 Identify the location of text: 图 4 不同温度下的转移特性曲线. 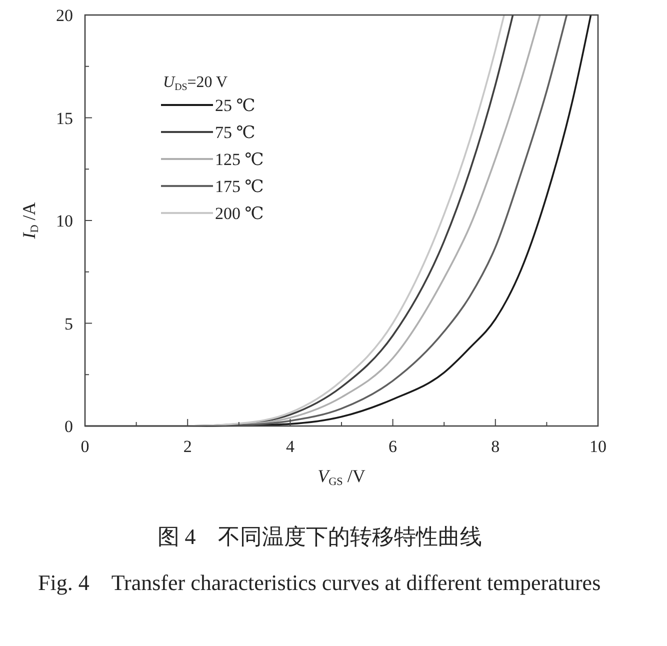
(319, 536).